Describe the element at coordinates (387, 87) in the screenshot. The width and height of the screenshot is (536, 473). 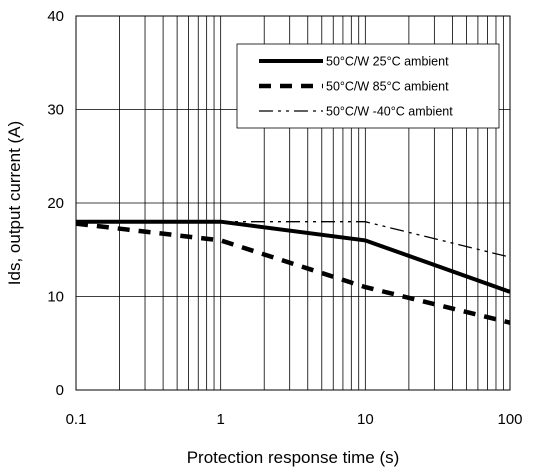
I see `legend-label-2: 50°C/W 85°C ambient` at that location.